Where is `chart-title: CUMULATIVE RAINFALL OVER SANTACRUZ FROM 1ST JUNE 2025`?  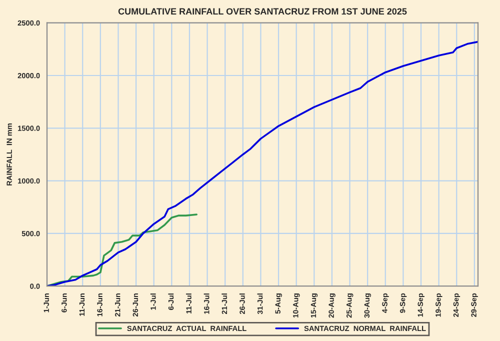 chart-title: CUMULATIVE RAINFALL OVER SANTACRUZ FROM 1ST JUNE 2025 is located at coordinates (262, 11).